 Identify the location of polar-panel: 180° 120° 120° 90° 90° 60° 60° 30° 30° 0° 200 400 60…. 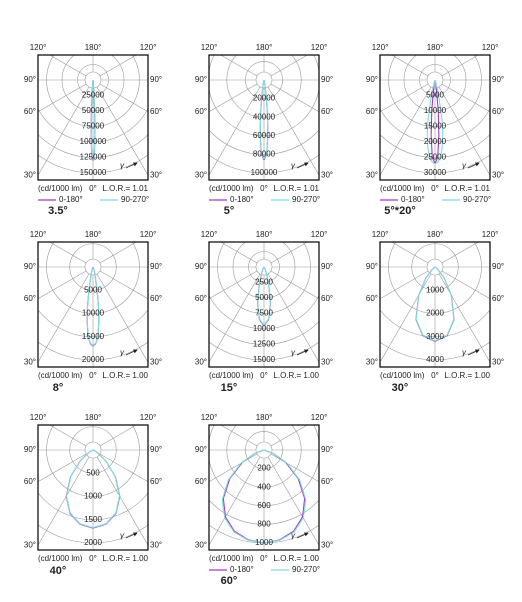
(264, 500).